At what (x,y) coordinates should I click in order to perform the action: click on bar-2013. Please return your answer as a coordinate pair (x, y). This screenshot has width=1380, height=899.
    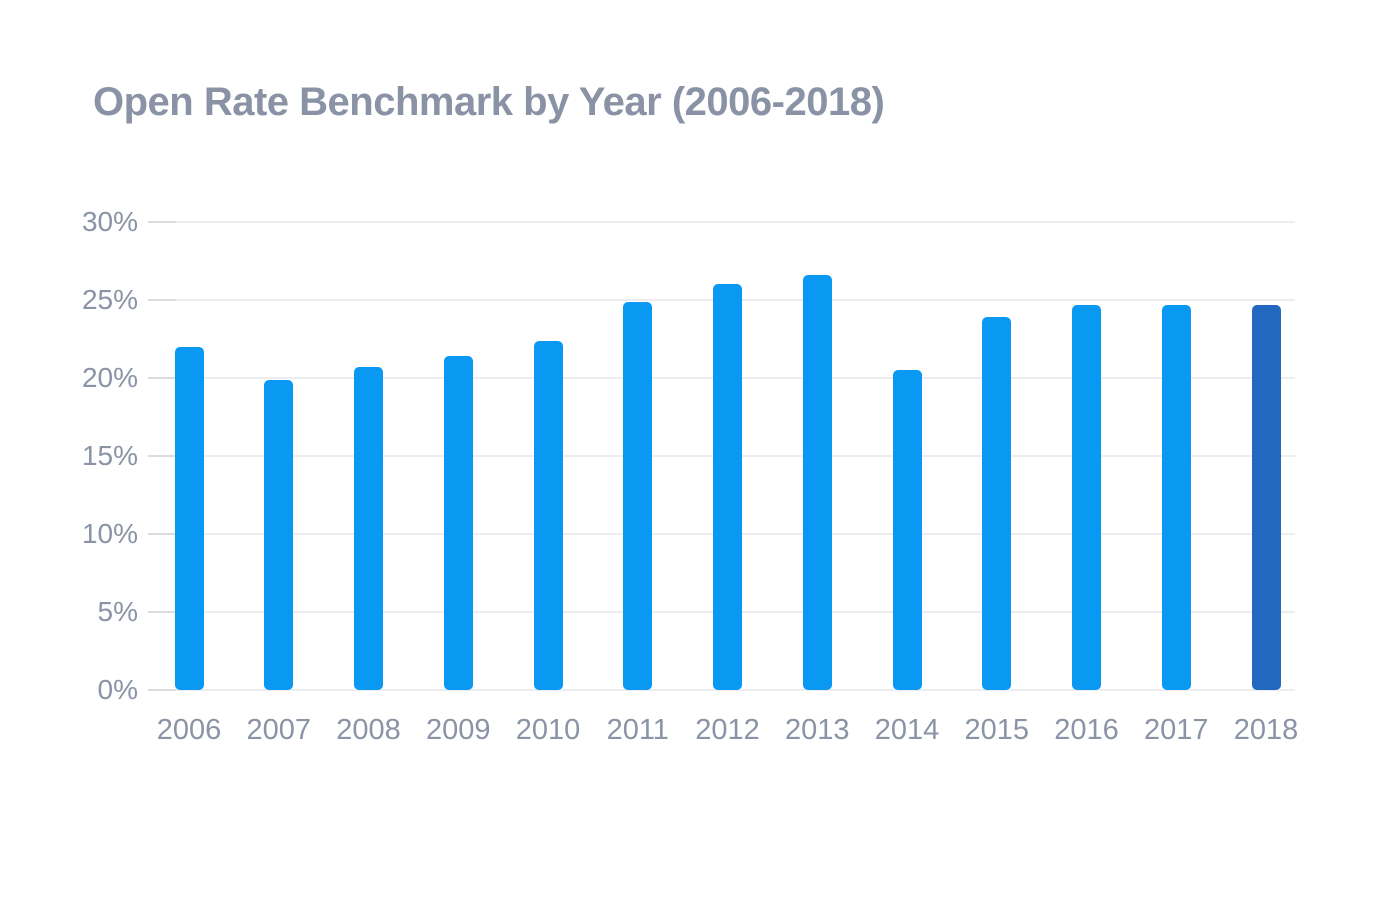
    Looking at the image, I should click on (817, 482).